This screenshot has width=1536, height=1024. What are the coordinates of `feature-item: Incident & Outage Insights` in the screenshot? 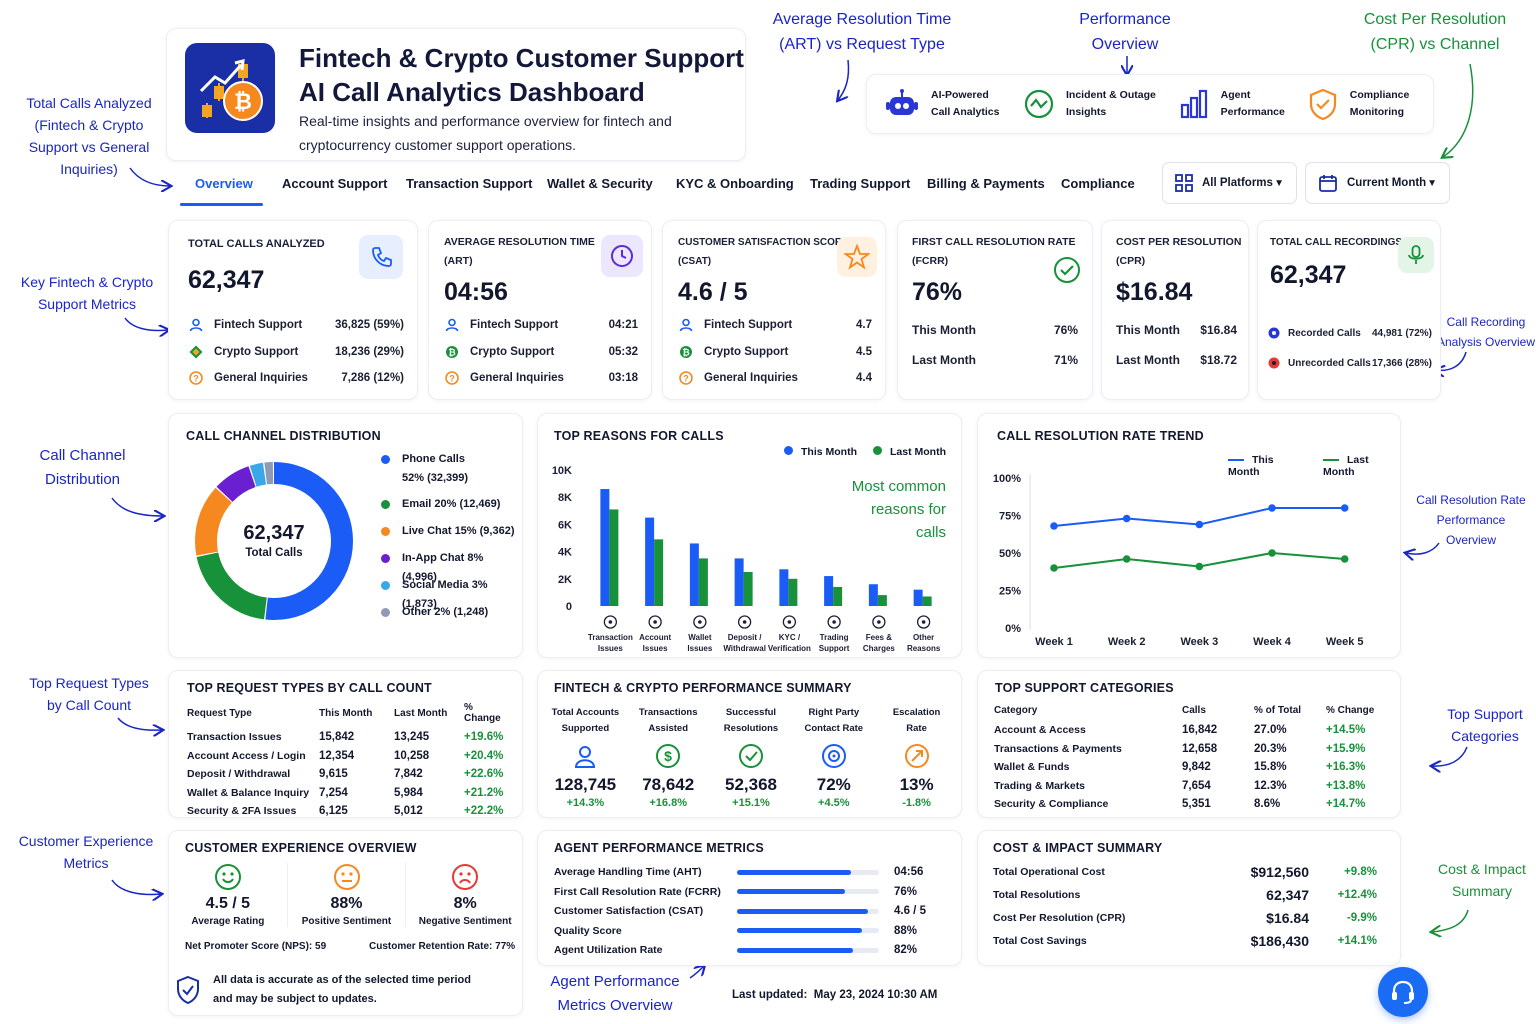 It's located at (1099, 104).